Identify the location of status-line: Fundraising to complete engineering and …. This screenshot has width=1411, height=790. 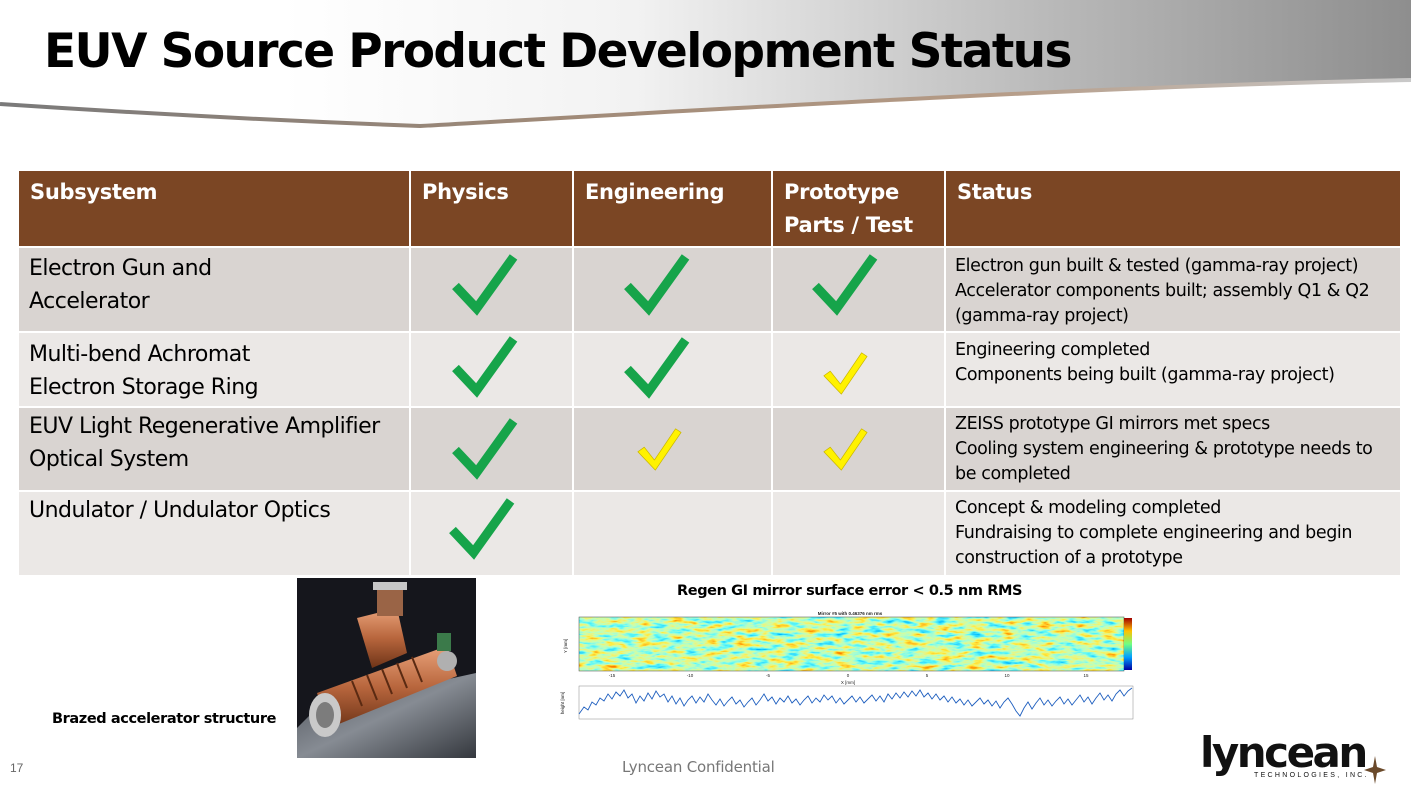
(1154, 533).